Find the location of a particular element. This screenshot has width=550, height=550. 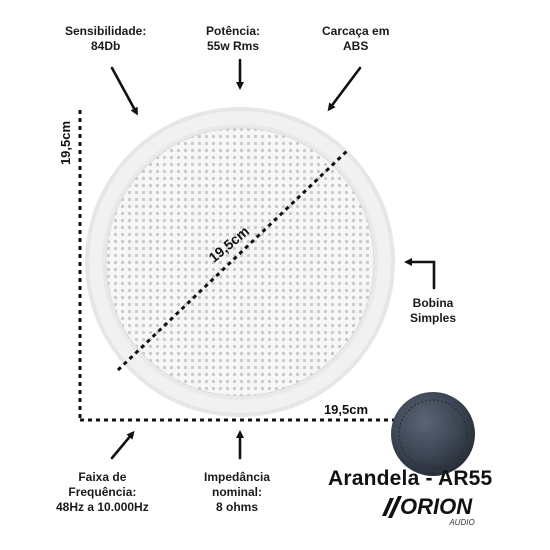

brand-sub: AUDIO is located at coordinates (461, 522).